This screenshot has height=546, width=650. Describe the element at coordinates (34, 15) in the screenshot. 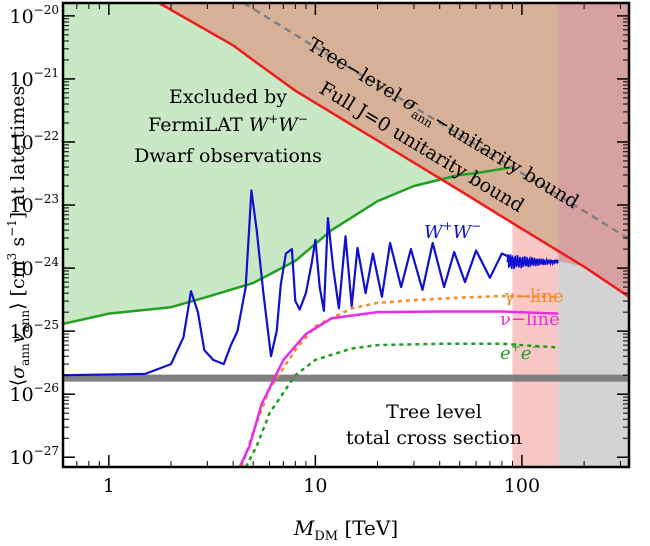

I see `y-tick-label: 10−20` at that location.